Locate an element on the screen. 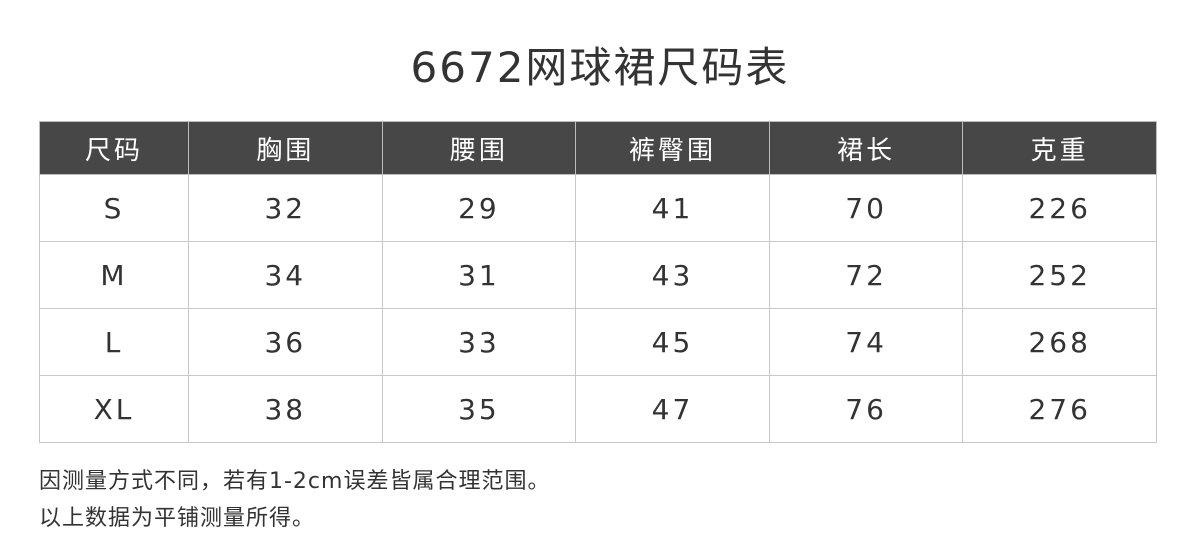  table-cell: 31 is located at coordinates (479, 275).